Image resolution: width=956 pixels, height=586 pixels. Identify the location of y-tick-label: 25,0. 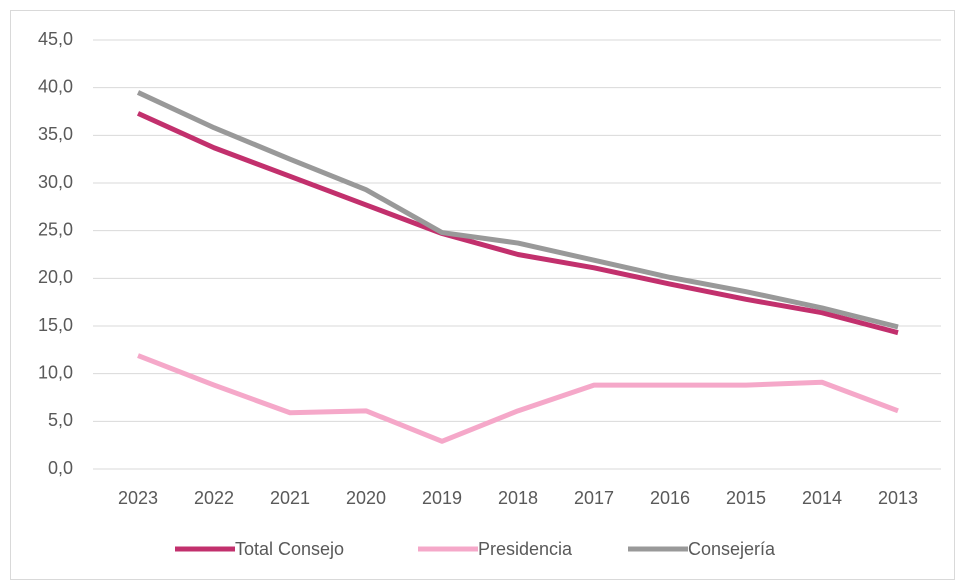
(55, 229).